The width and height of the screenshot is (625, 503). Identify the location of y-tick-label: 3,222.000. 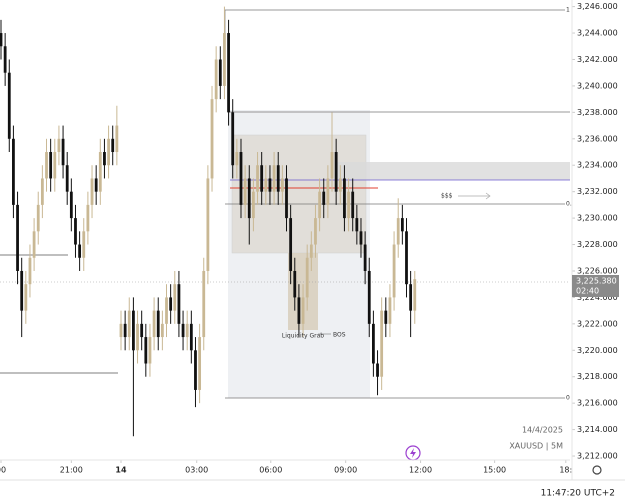
(597, 323).